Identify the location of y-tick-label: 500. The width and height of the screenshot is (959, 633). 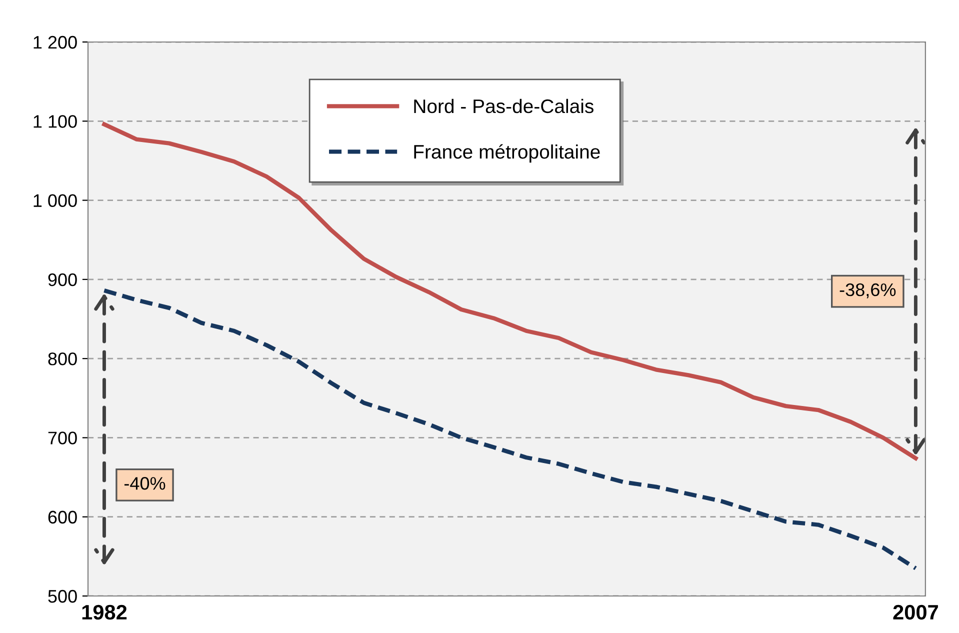
(62, 596).